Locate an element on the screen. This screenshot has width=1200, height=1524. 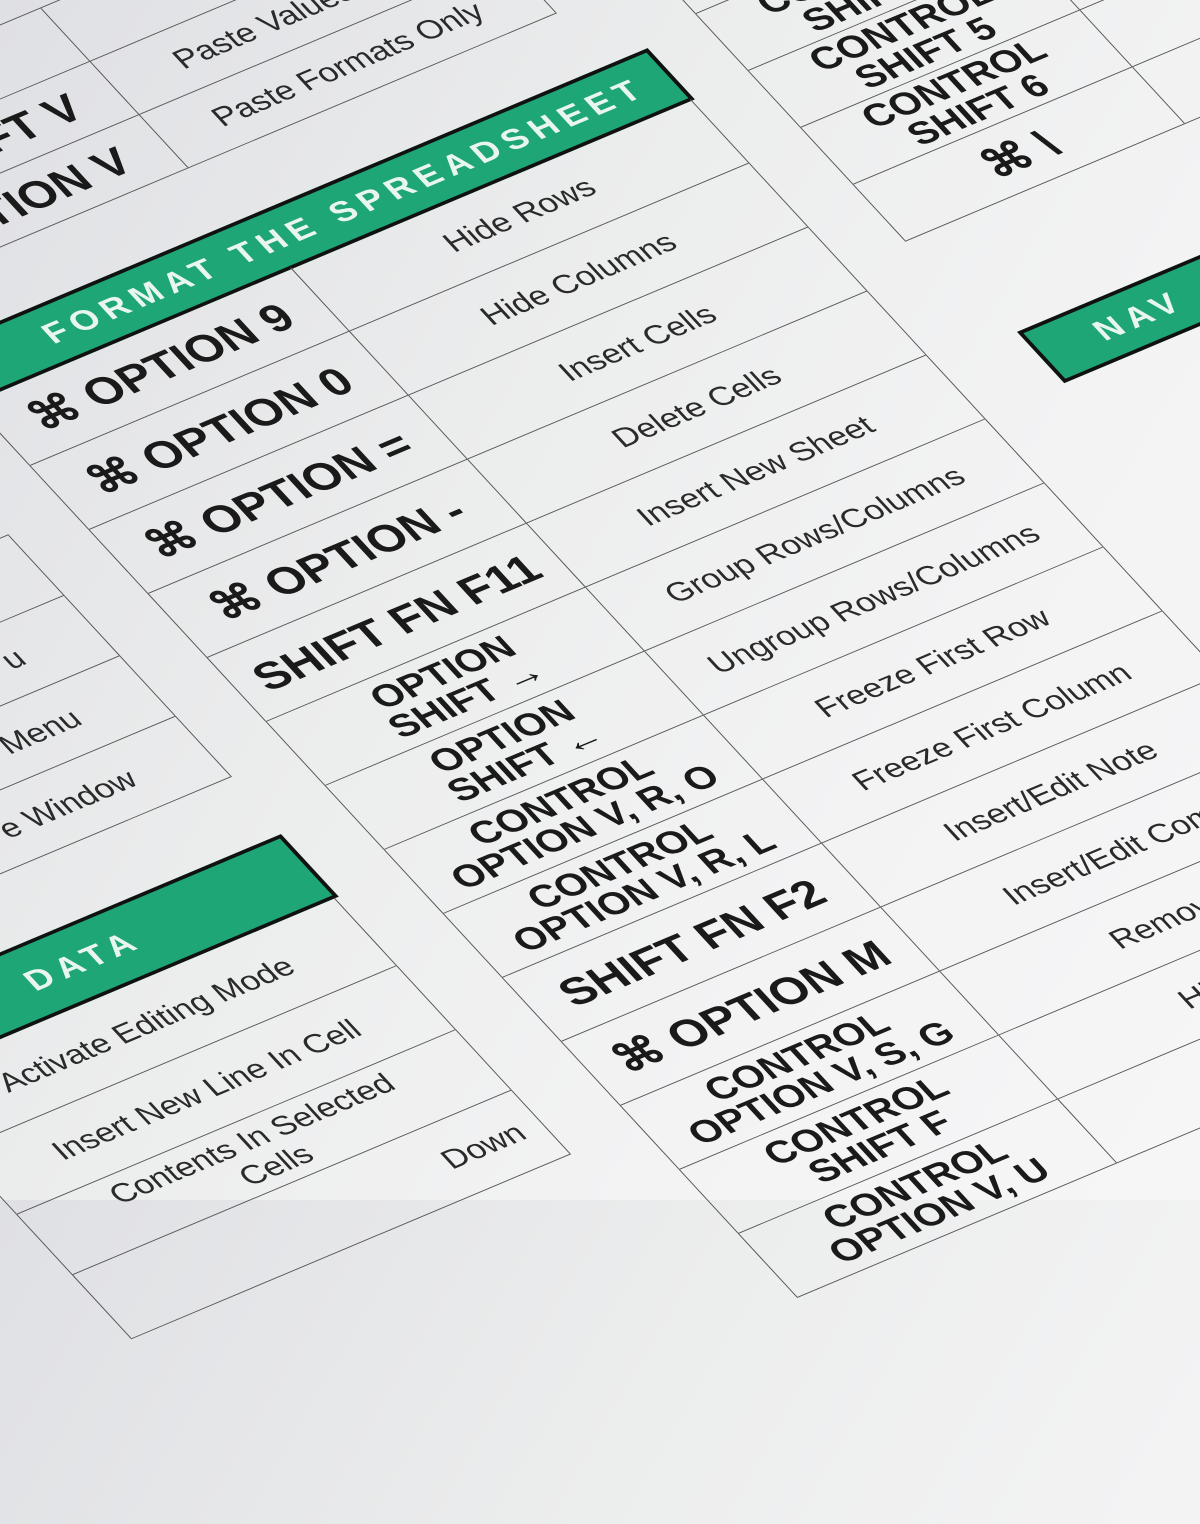
nav-section-title: NAV is located at coordinates (1139, 315).